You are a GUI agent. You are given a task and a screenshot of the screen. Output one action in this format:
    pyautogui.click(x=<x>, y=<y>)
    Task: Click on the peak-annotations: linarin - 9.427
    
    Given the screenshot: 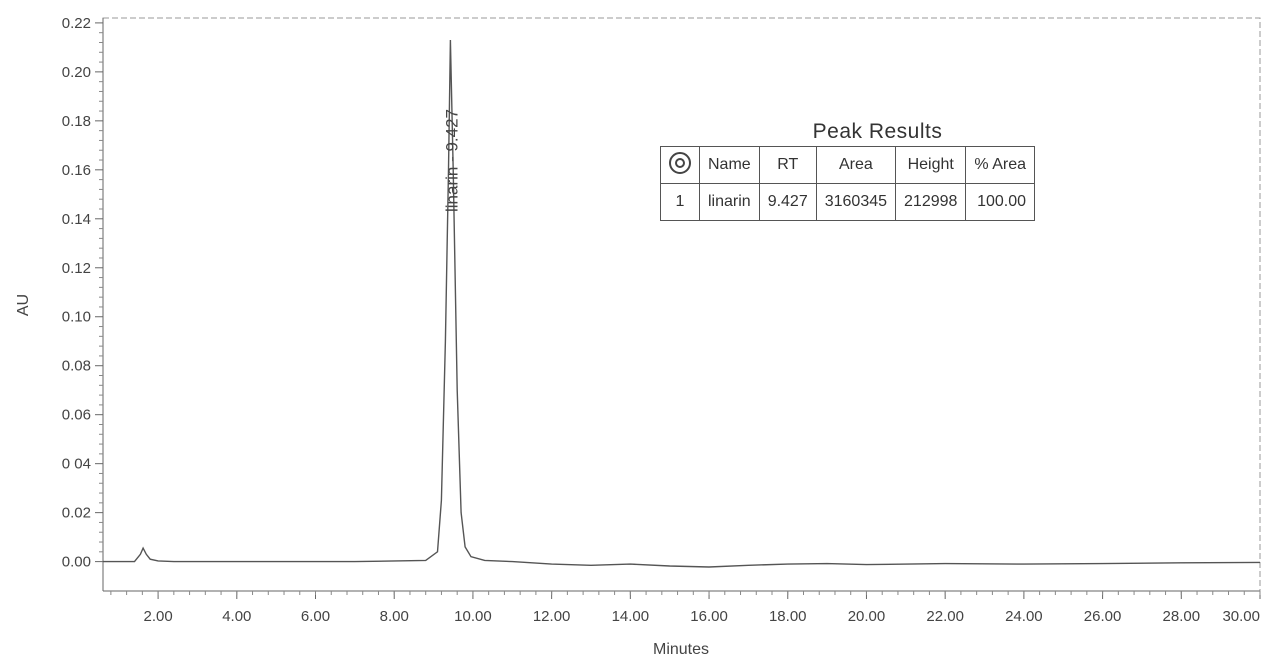 What is the action you would take?
    pyautogui.click(x=451, y=160)
    